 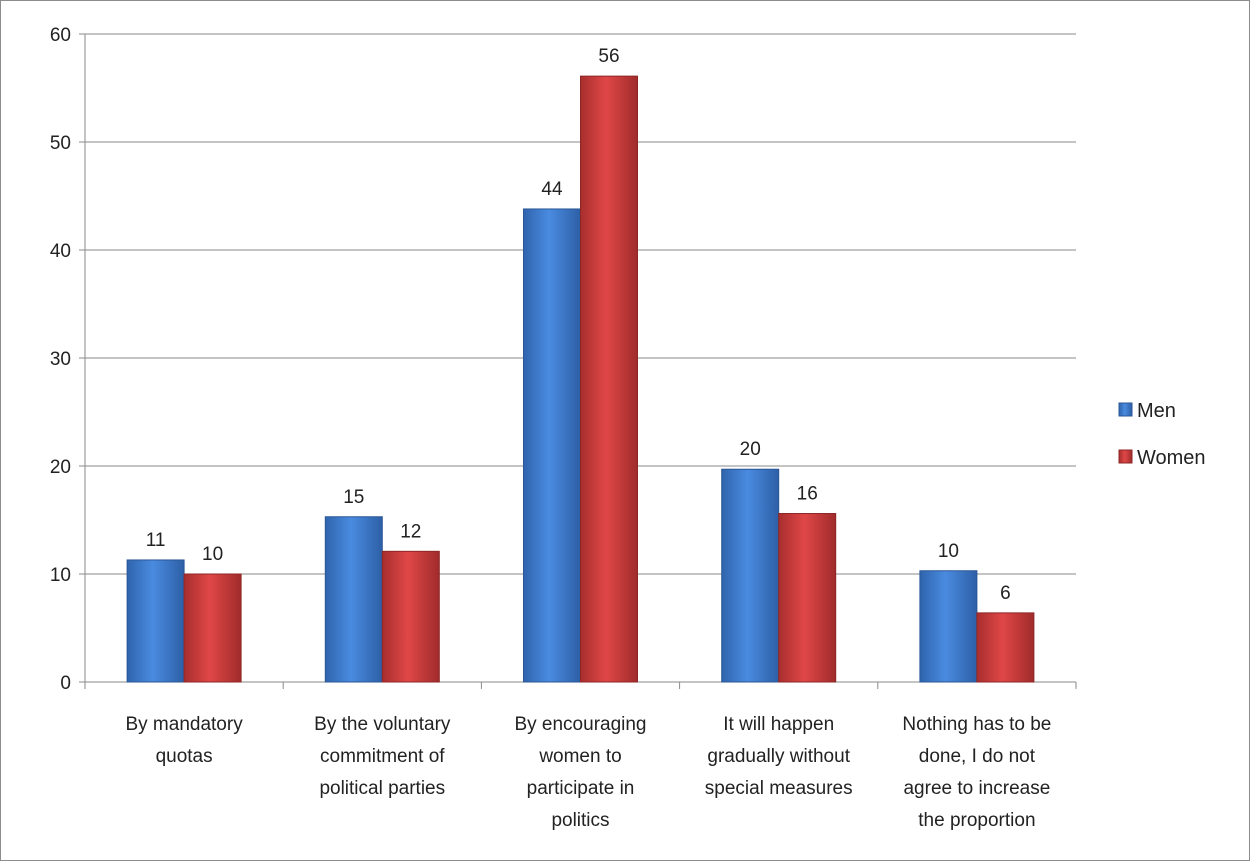 What do you see at coordinates (778, 724) in the screenshot?
I see `category-label: It will happen` at bounding box center [778, 724].